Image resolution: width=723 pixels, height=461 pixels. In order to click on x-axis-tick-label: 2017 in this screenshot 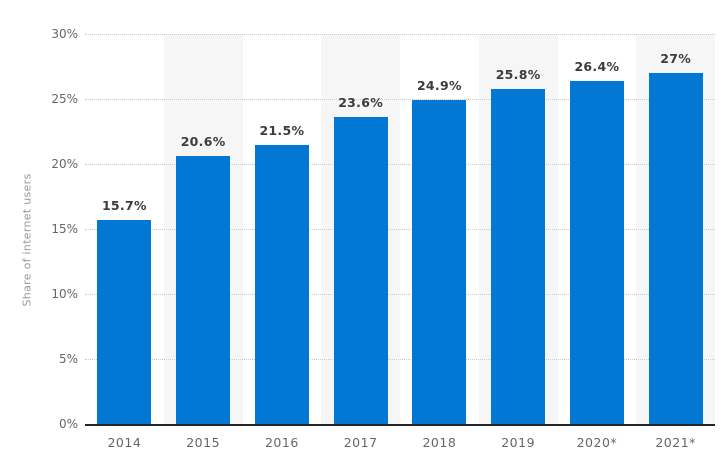, I will do `click(360, 442)`.